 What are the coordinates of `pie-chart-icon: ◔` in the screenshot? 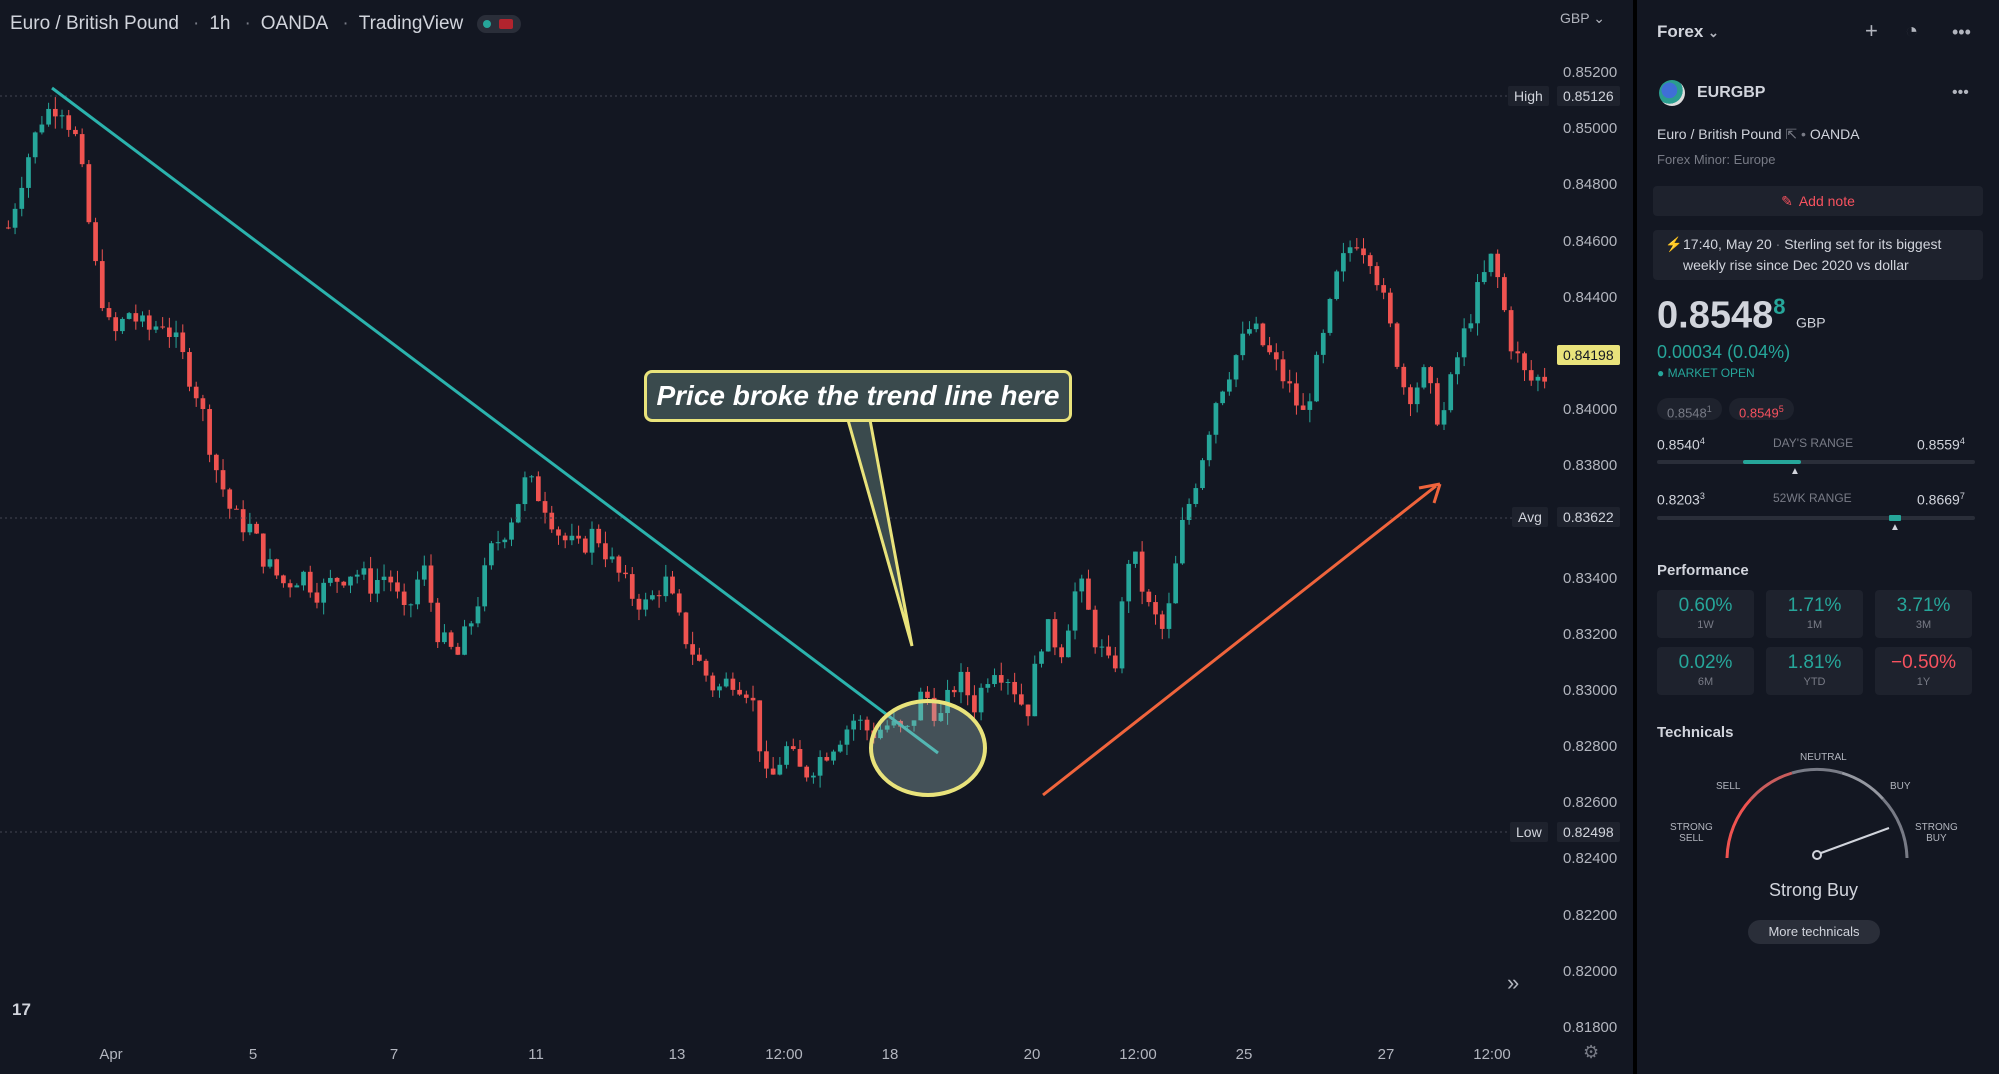 It's located at (1912, 30).